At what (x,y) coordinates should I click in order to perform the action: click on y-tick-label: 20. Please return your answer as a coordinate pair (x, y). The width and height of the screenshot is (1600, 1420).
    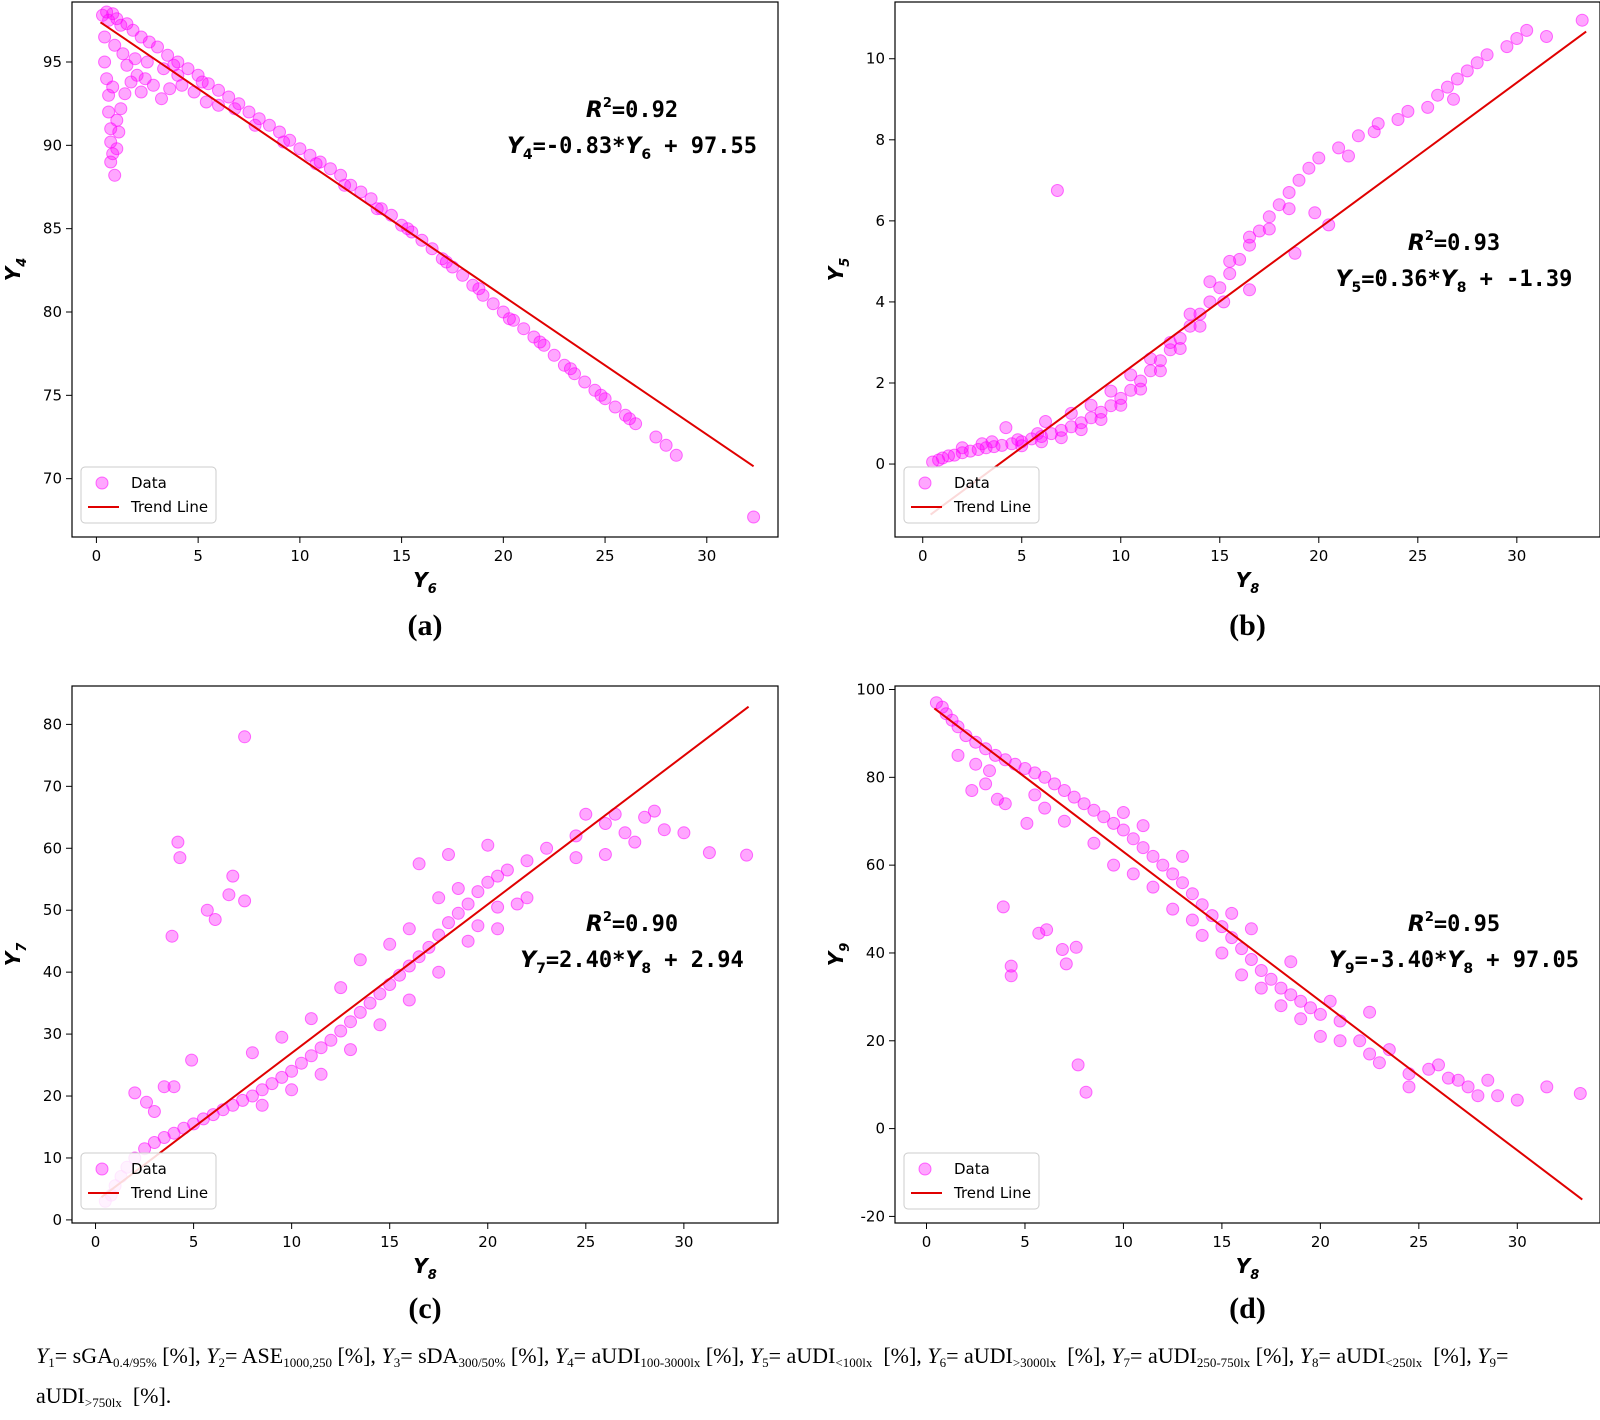
    Looking at the image, I should click on (875, 1041).